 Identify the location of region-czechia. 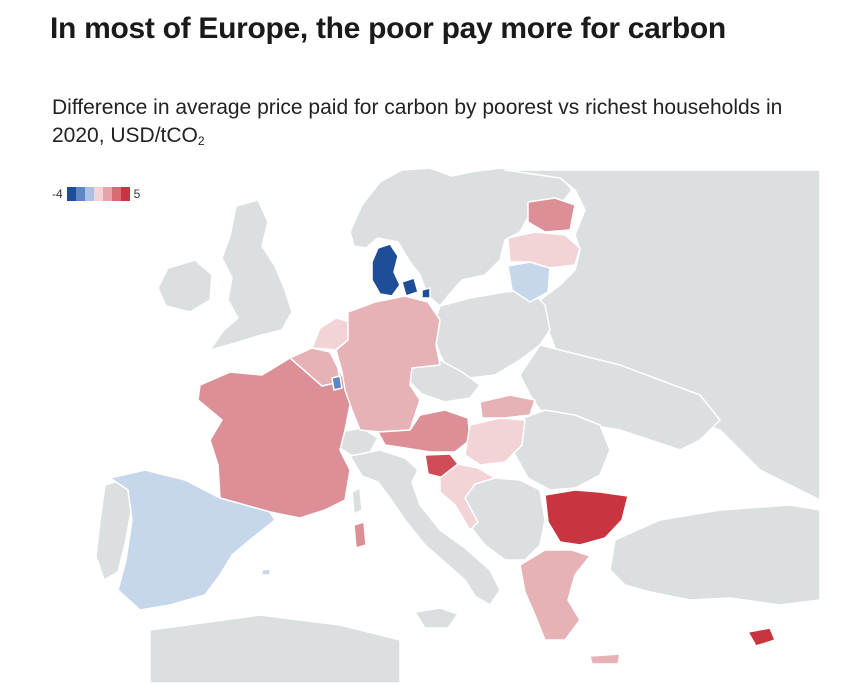
(445, 381).